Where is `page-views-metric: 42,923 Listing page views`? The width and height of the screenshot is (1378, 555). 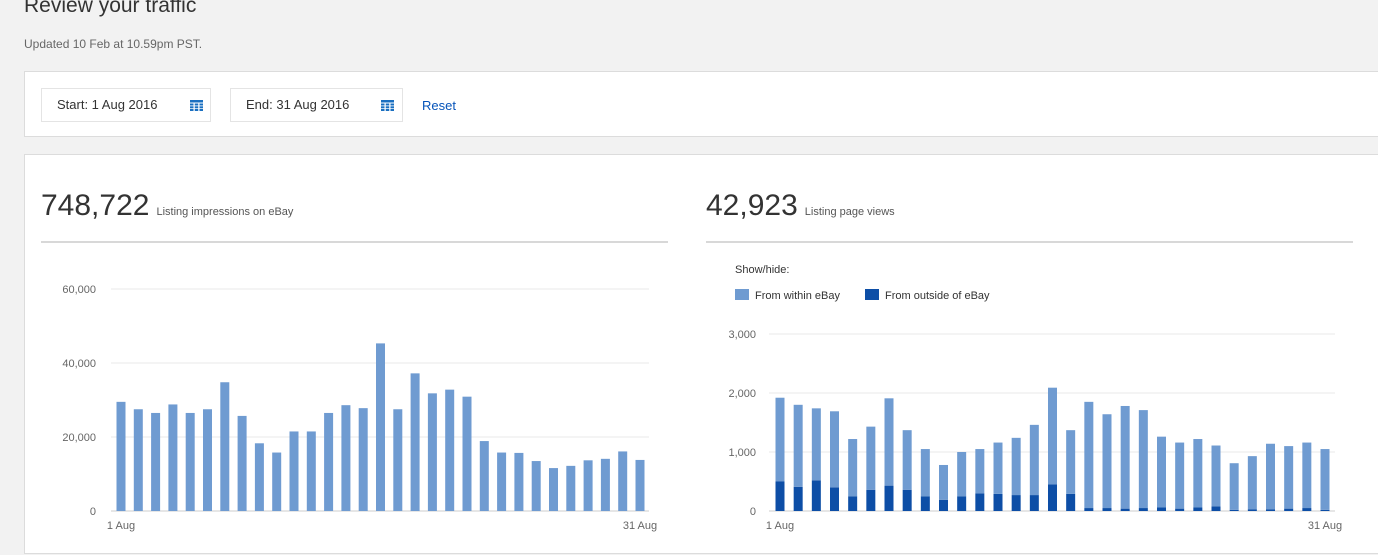 page-views-metric: 42,923 Listing page views is located at coordinates (800, 206).